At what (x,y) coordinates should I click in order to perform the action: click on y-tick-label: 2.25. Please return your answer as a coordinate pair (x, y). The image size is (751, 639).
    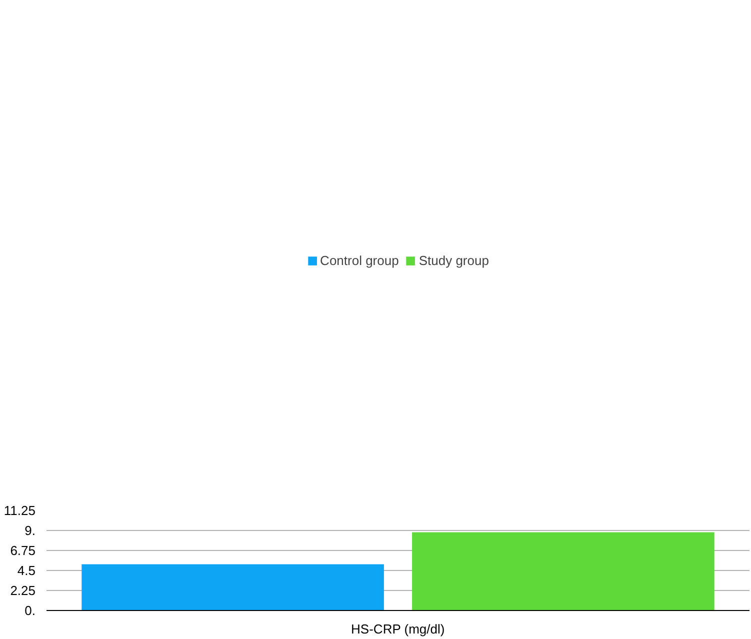
    Looking at the image, I should click on (23, 590).